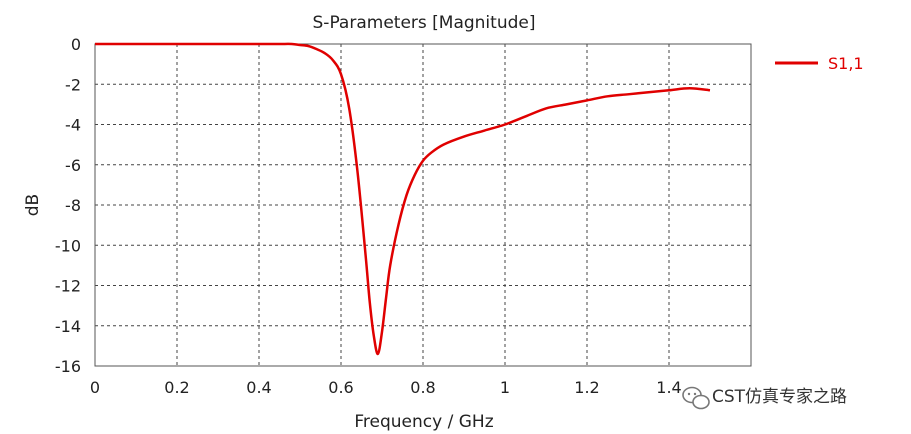 This screenshot has height=434, width=911. What do you see at coordinates (33, 205) in the screenshot?
I see `y-axis-label: dB` at bounding box center [33, 205].